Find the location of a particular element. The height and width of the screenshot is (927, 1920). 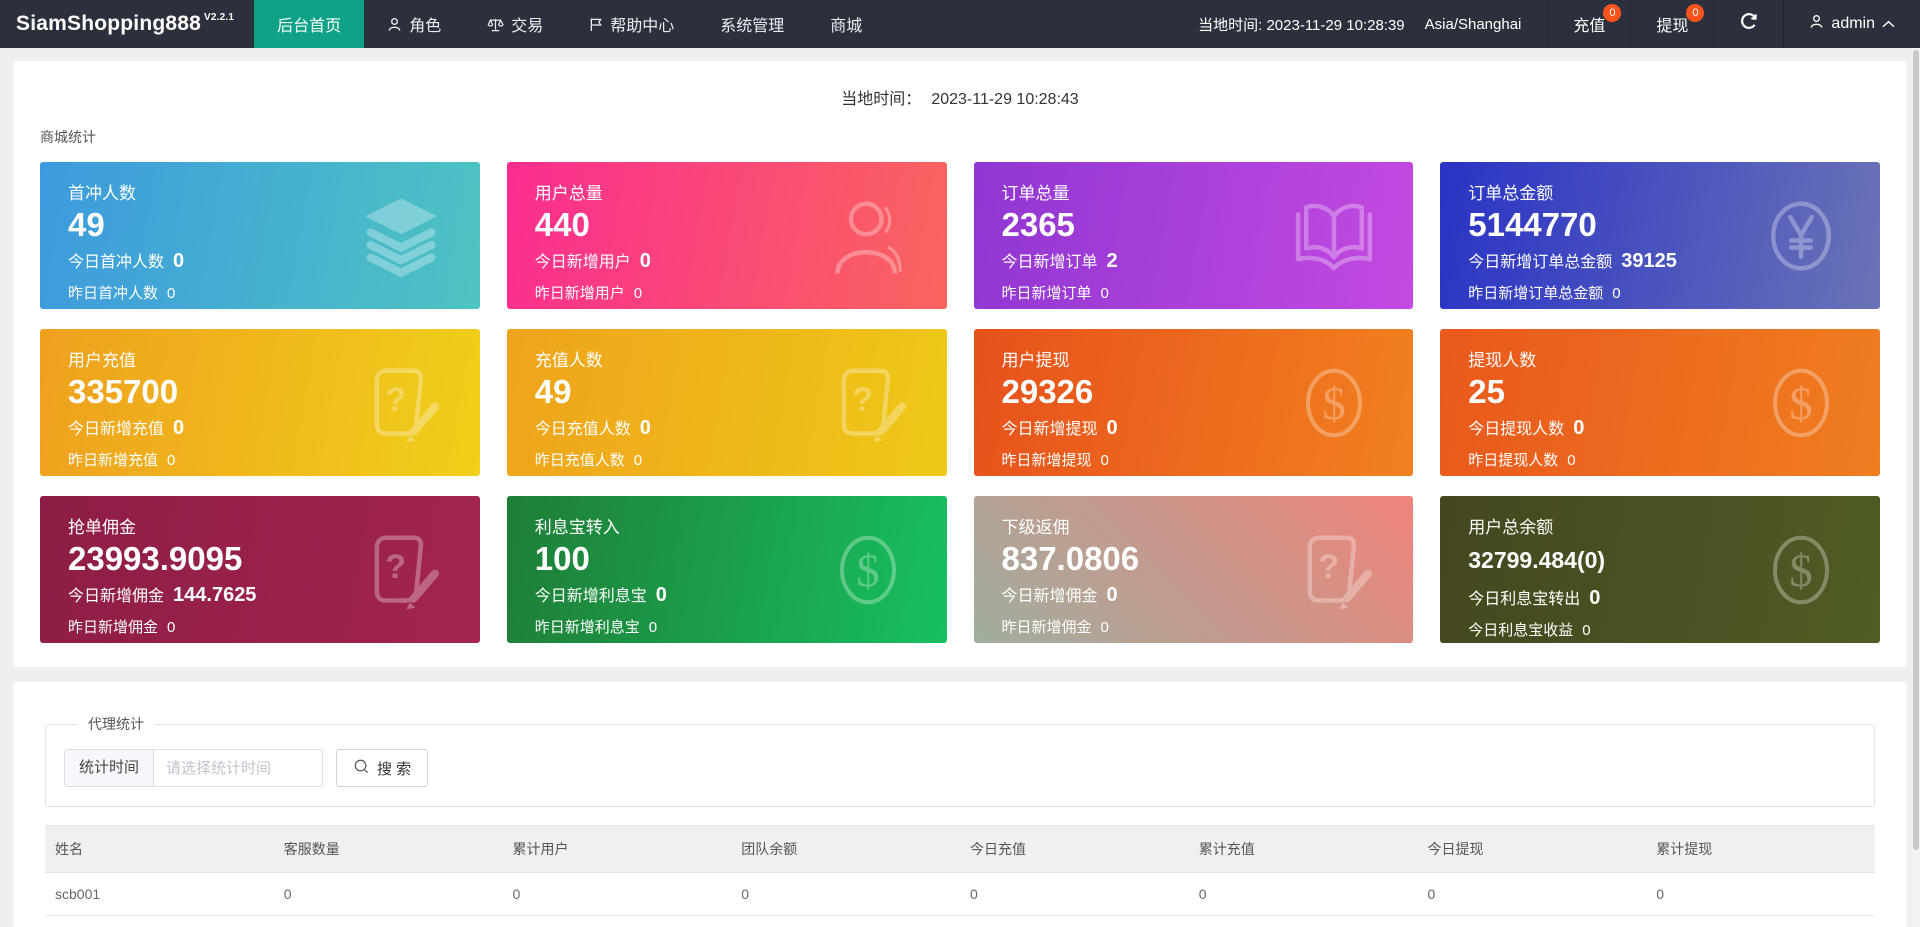

withdraw-button: 提现 0 is located at coordinates (1671, 24).